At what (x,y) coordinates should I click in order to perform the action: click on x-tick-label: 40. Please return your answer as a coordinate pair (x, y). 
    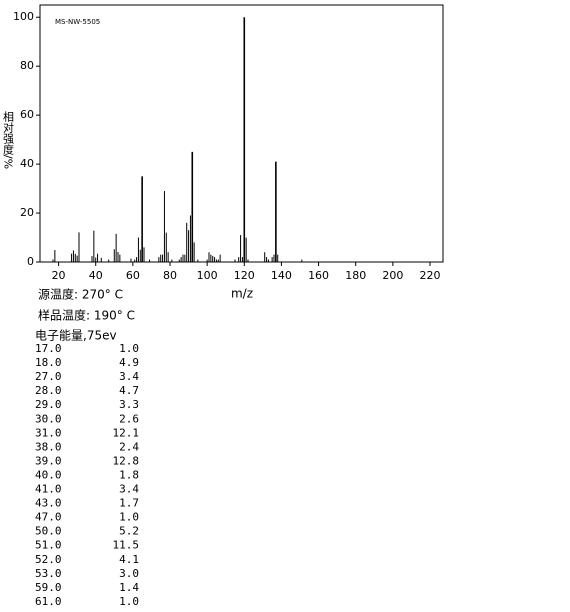
    Looking at the image, I should click on (96, 275).